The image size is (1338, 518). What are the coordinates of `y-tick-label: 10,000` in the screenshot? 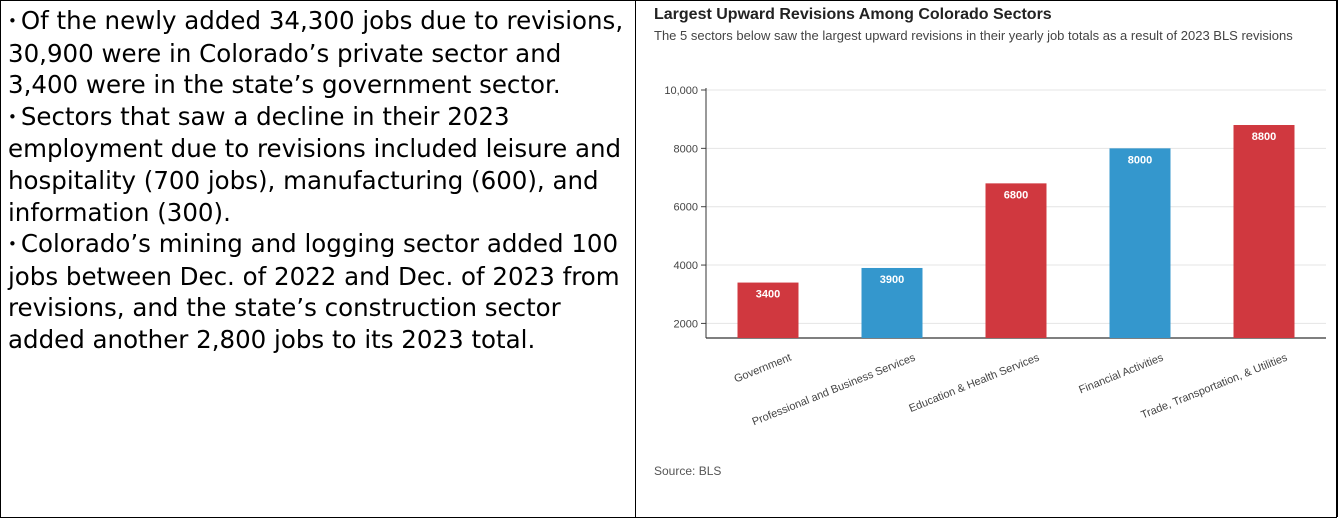 It's located at (681, 91).